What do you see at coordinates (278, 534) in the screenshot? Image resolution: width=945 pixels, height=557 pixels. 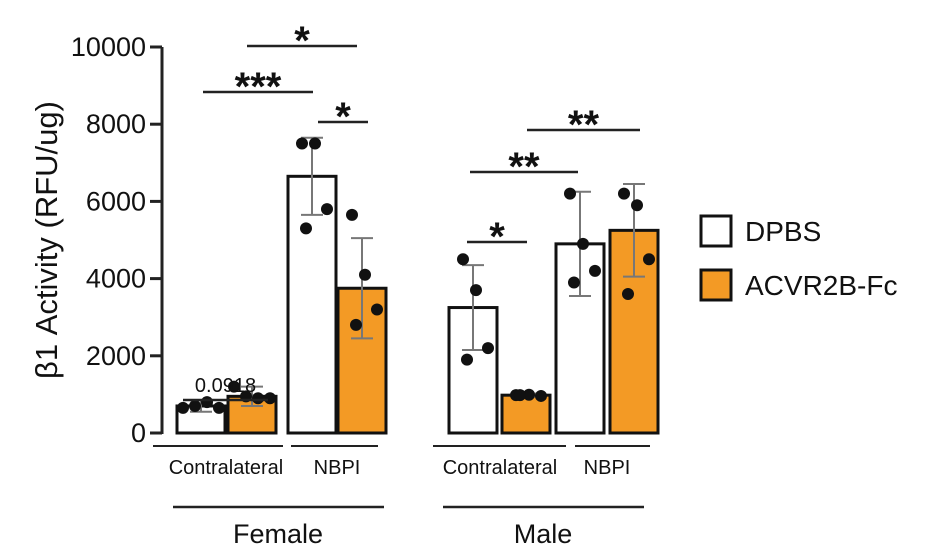 I see `group-label: Female` at bounding box center [278, 534].